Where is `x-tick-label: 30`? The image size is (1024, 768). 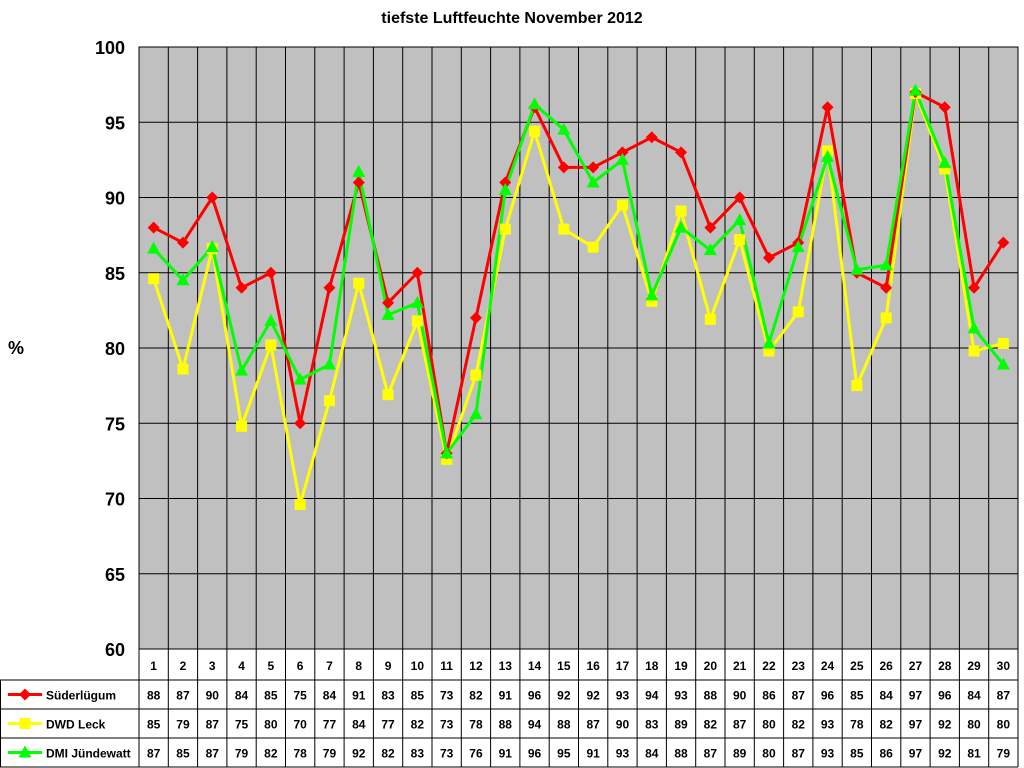
x-tick-label: 30 is located at coordinates (1004, 666).